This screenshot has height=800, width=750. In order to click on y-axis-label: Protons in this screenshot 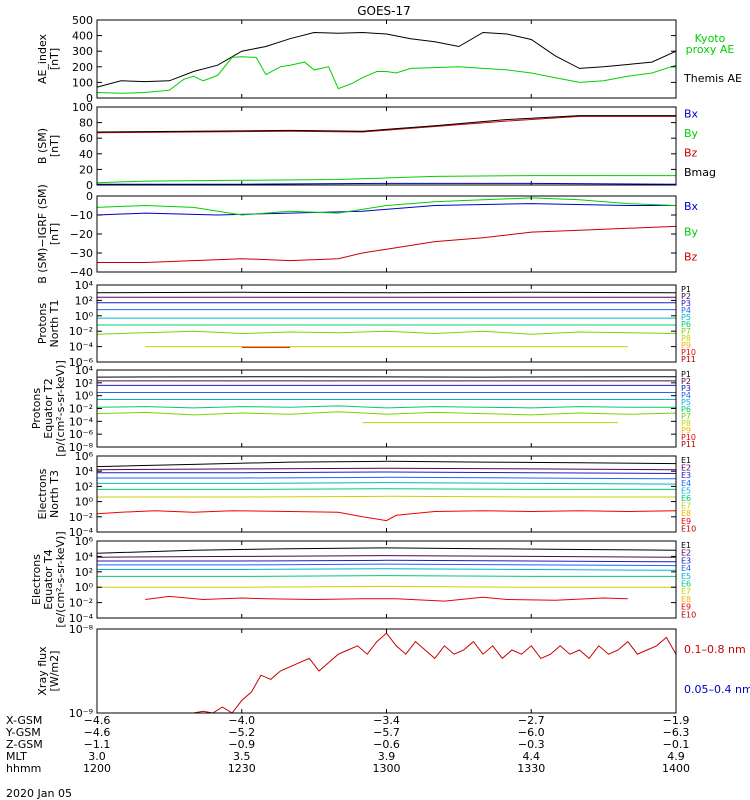, I will do `click(42, 323)`.